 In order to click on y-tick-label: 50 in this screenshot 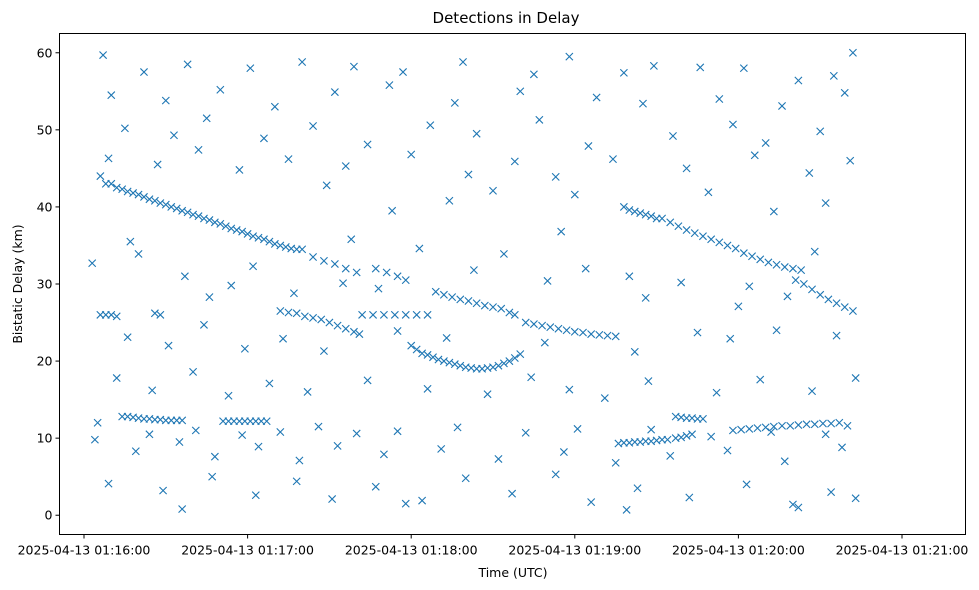, I will do `click(45, 129)`.